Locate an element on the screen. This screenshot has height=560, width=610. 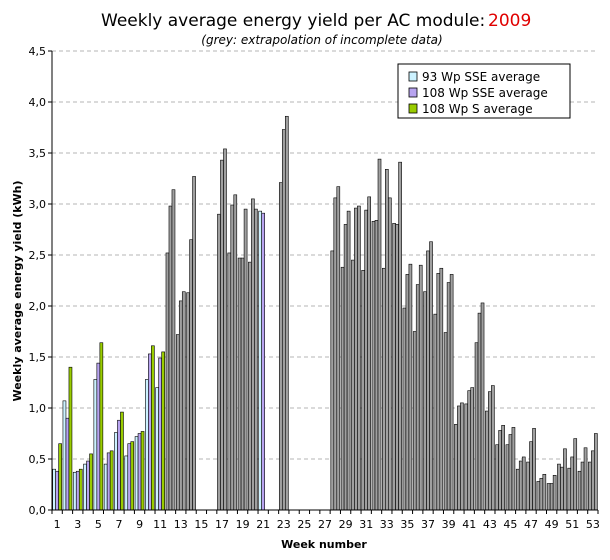
x-tick-label: 29 is located at coordinates (346, 524).